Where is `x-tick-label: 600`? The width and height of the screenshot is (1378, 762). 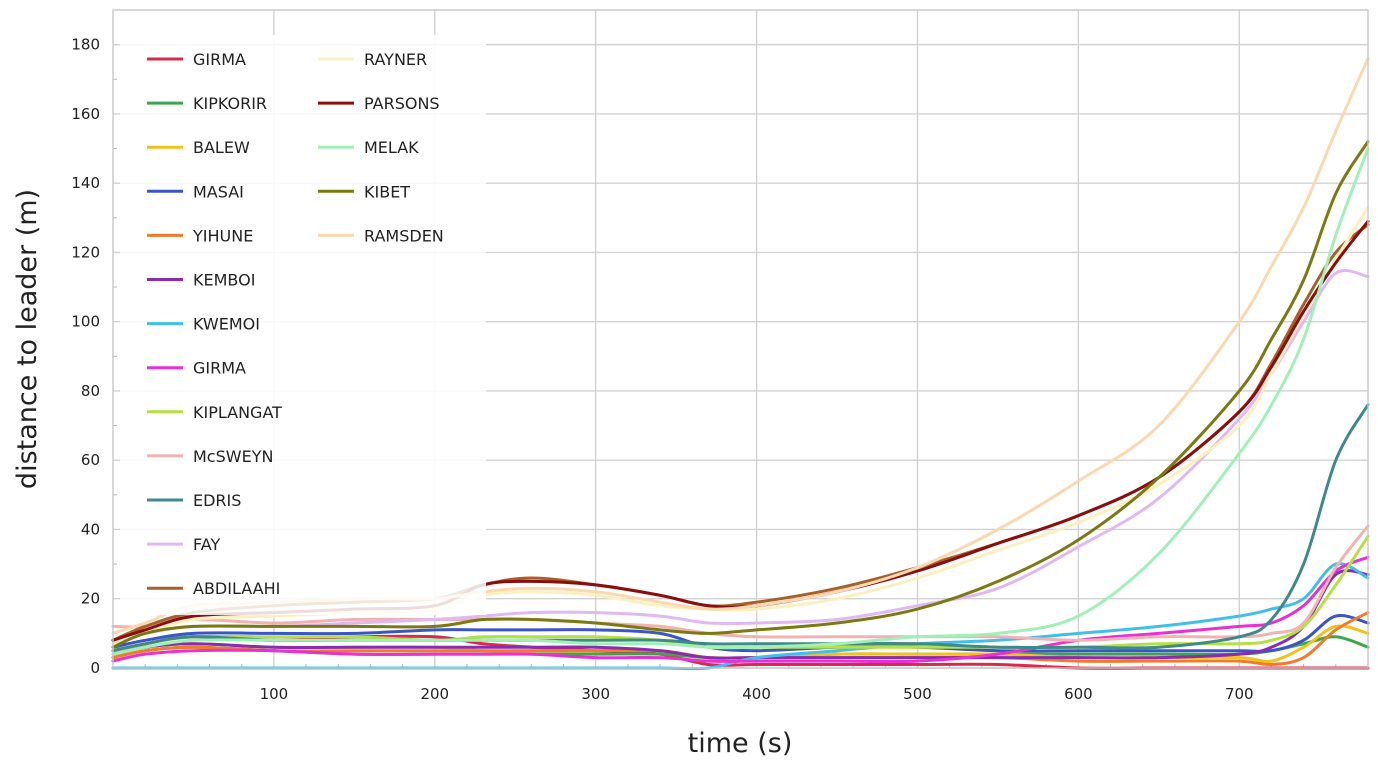 x-tick-label: 600 is located at coordinates (1078, 694).